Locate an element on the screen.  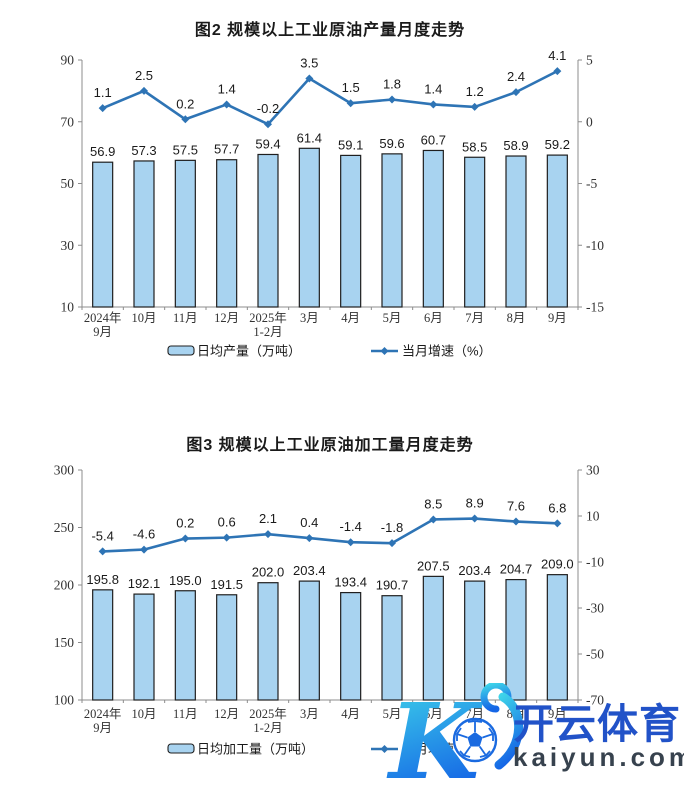
watermark-logo-svg: K 开云体育 kaiyun.com is located at coordinates (535, 738).